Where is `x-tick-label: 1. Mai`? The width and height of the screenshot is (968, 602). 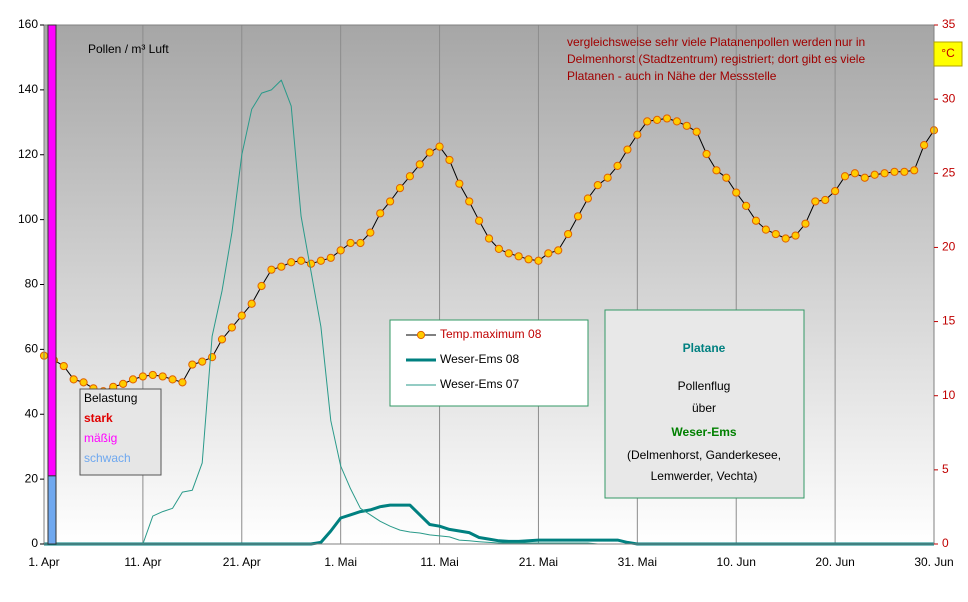
x-tick-label: 1. Mai is located at coordinates (340, 562).